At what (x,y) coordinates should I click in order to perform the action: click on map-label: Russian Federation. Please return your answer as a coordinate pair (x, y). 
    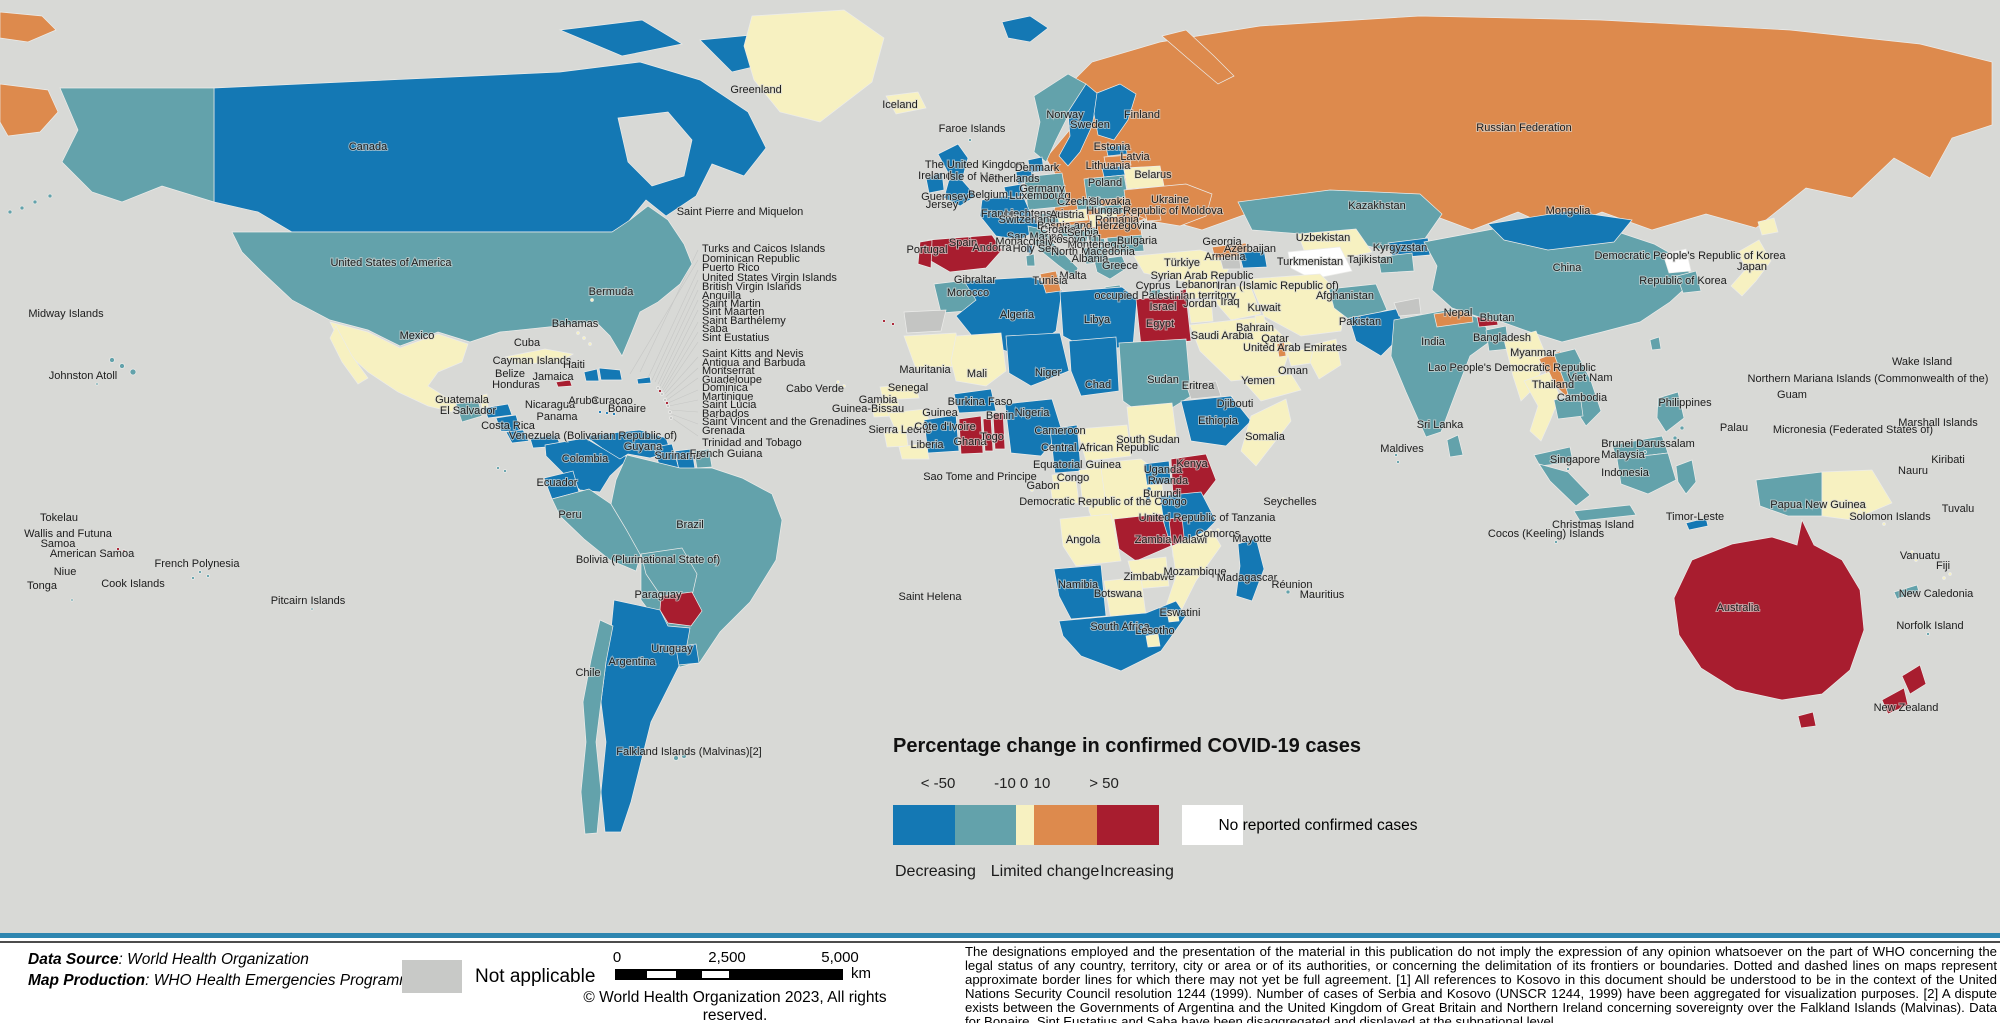
    Looking at the image, I should click on (1523, 128).